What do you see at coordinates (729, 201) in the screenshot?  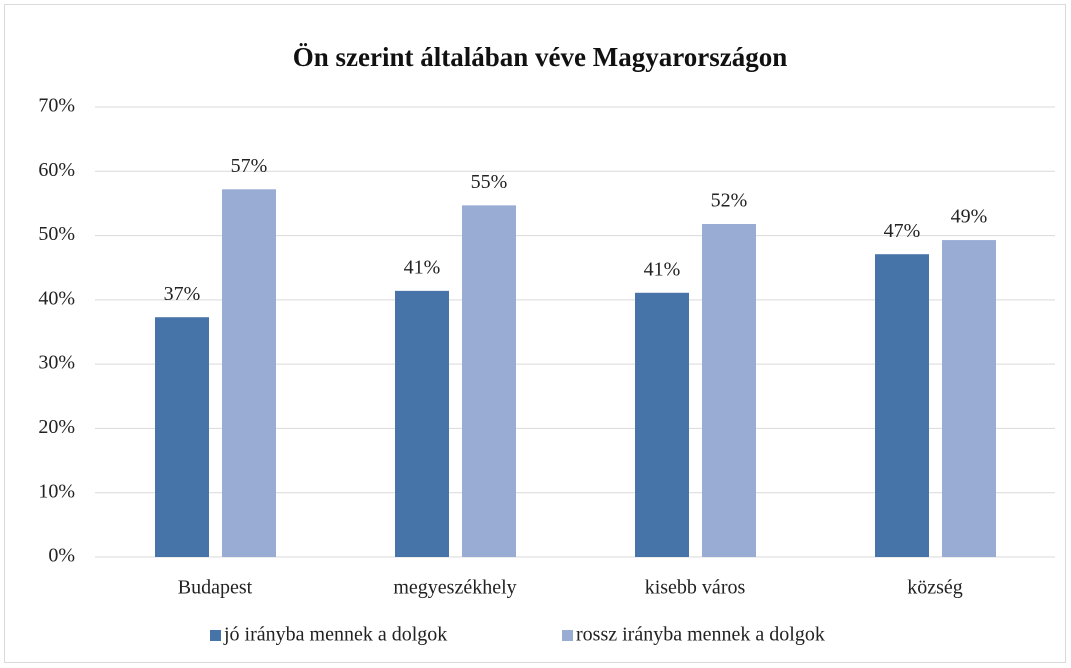 I see `value-label: 52%` at bounding box center [729, 201].